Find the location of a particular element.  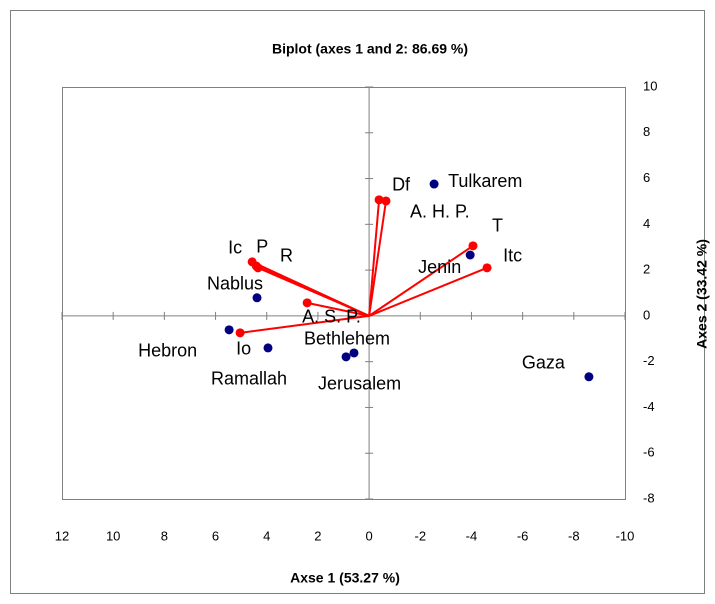

x-axis-title: Axse 1 (53.27 %) is located at coordinates (345, 578).